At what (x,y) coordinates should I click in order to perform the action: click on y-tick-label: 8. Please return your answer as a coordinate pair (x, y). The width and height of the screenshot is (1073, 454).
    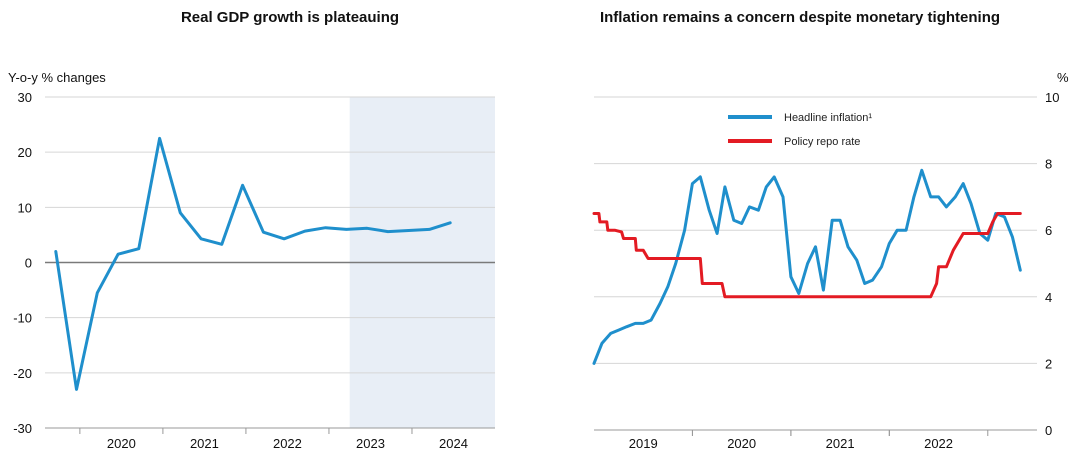
    Looking at the image, I should click on (1048, 164).